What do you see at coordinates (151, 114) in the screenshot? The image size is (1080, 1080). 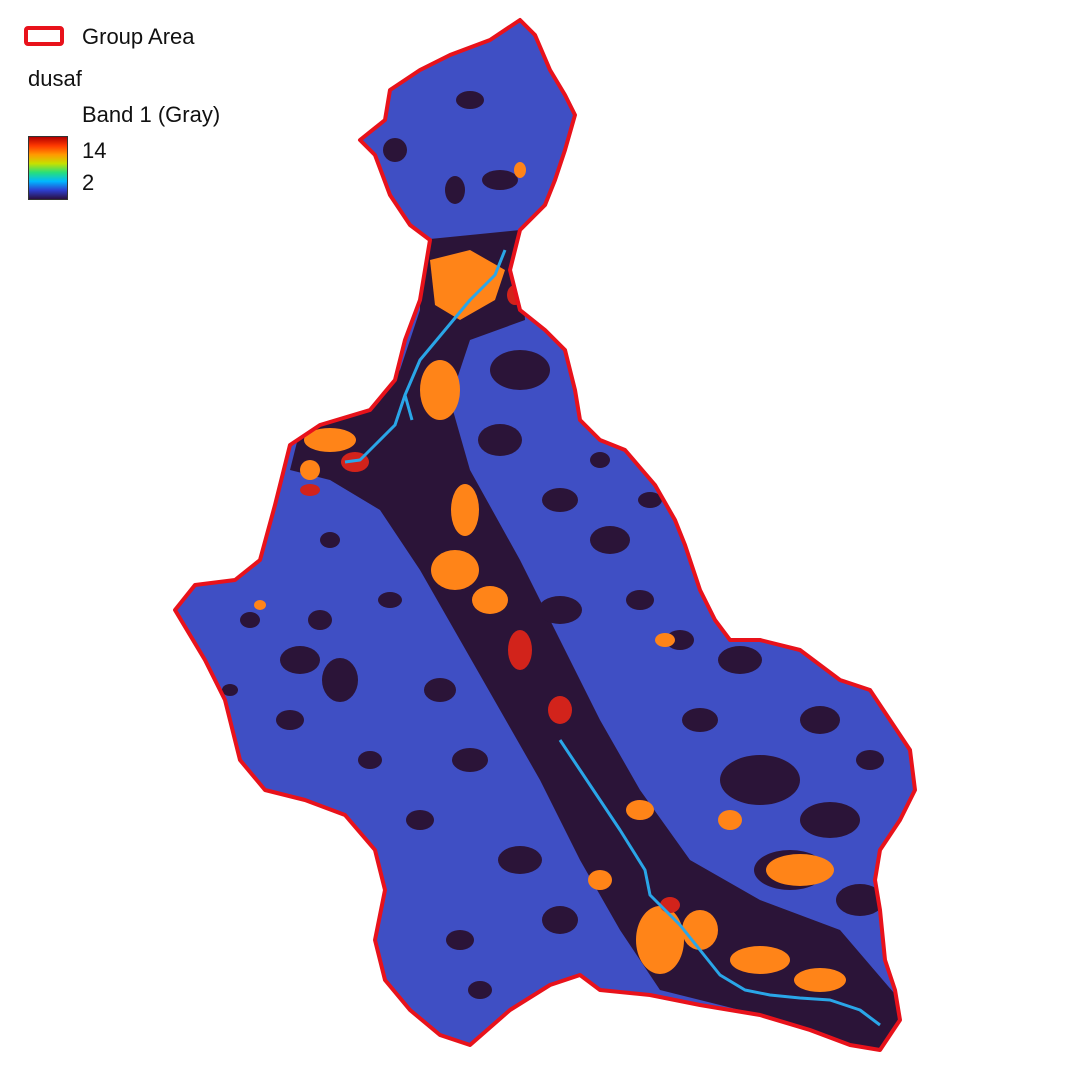 I see `band-label: Band 1 (Gray)` at bounding box center [151, 114].